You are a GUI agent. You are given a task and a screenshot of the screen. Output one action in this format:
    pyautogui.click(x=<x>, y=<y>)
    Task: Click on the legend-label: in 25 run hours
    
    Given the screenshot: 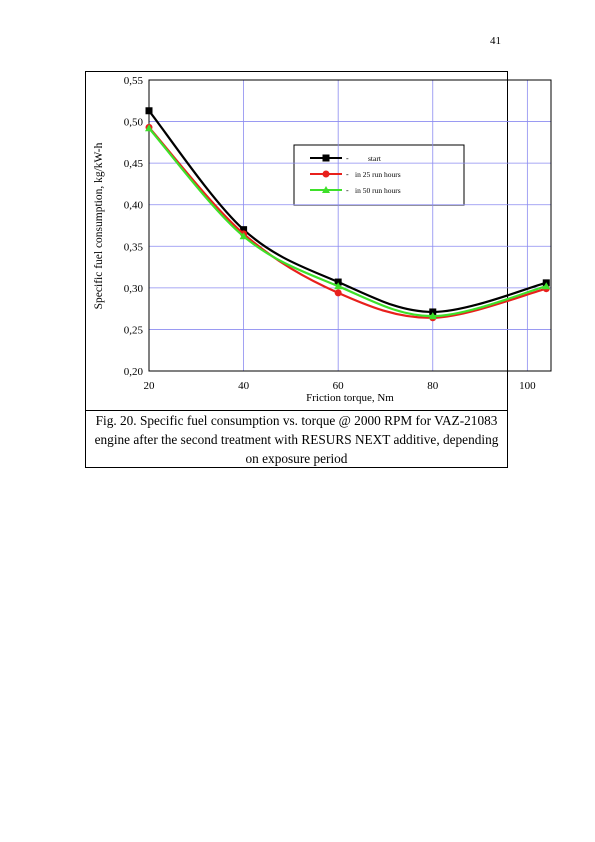 What is the action you would take?
    pyautogui.click(x=378, y=174)
    